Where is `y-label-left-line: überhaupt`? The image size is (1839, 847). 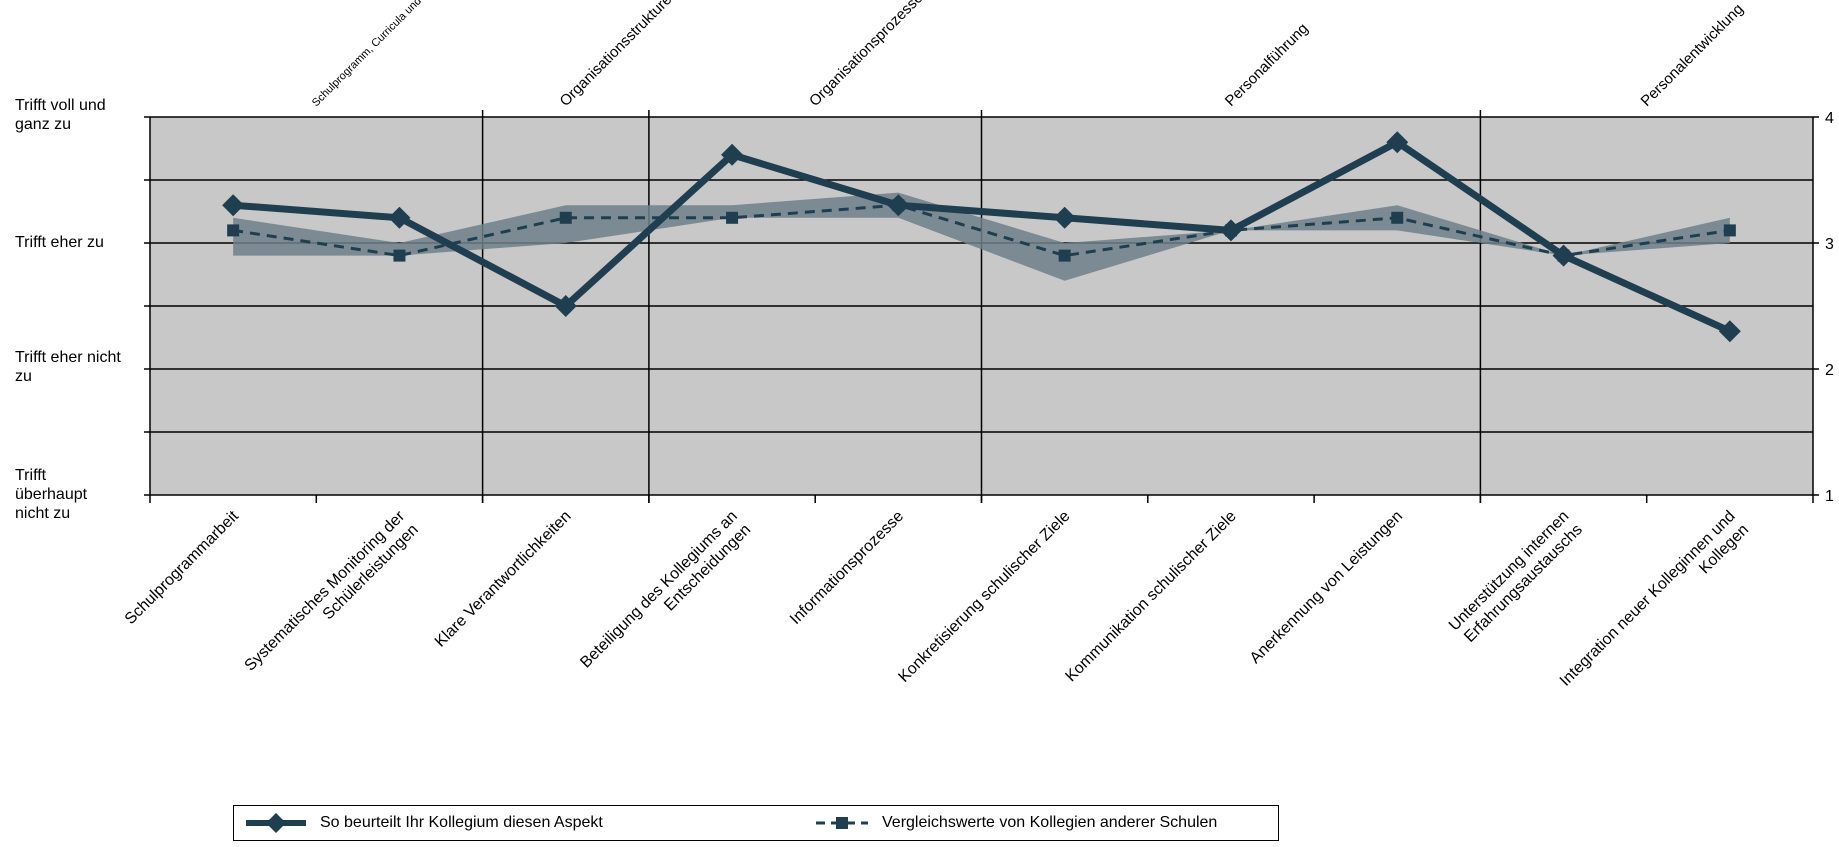
y-label-left-line: überhaupt is located at coordinates (51, 494).